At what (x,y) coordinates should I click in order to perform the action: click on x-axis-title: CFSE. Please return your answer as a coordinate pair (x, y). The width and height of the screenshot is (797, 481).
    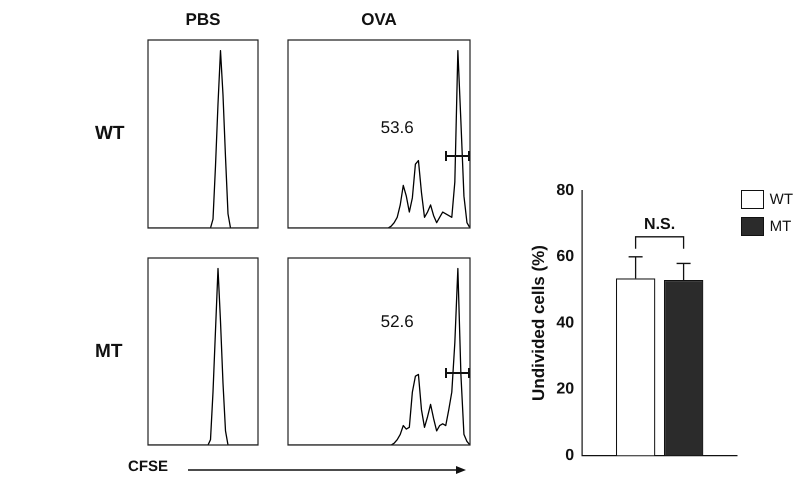
    Looking at the image, I should click on (148, 466).